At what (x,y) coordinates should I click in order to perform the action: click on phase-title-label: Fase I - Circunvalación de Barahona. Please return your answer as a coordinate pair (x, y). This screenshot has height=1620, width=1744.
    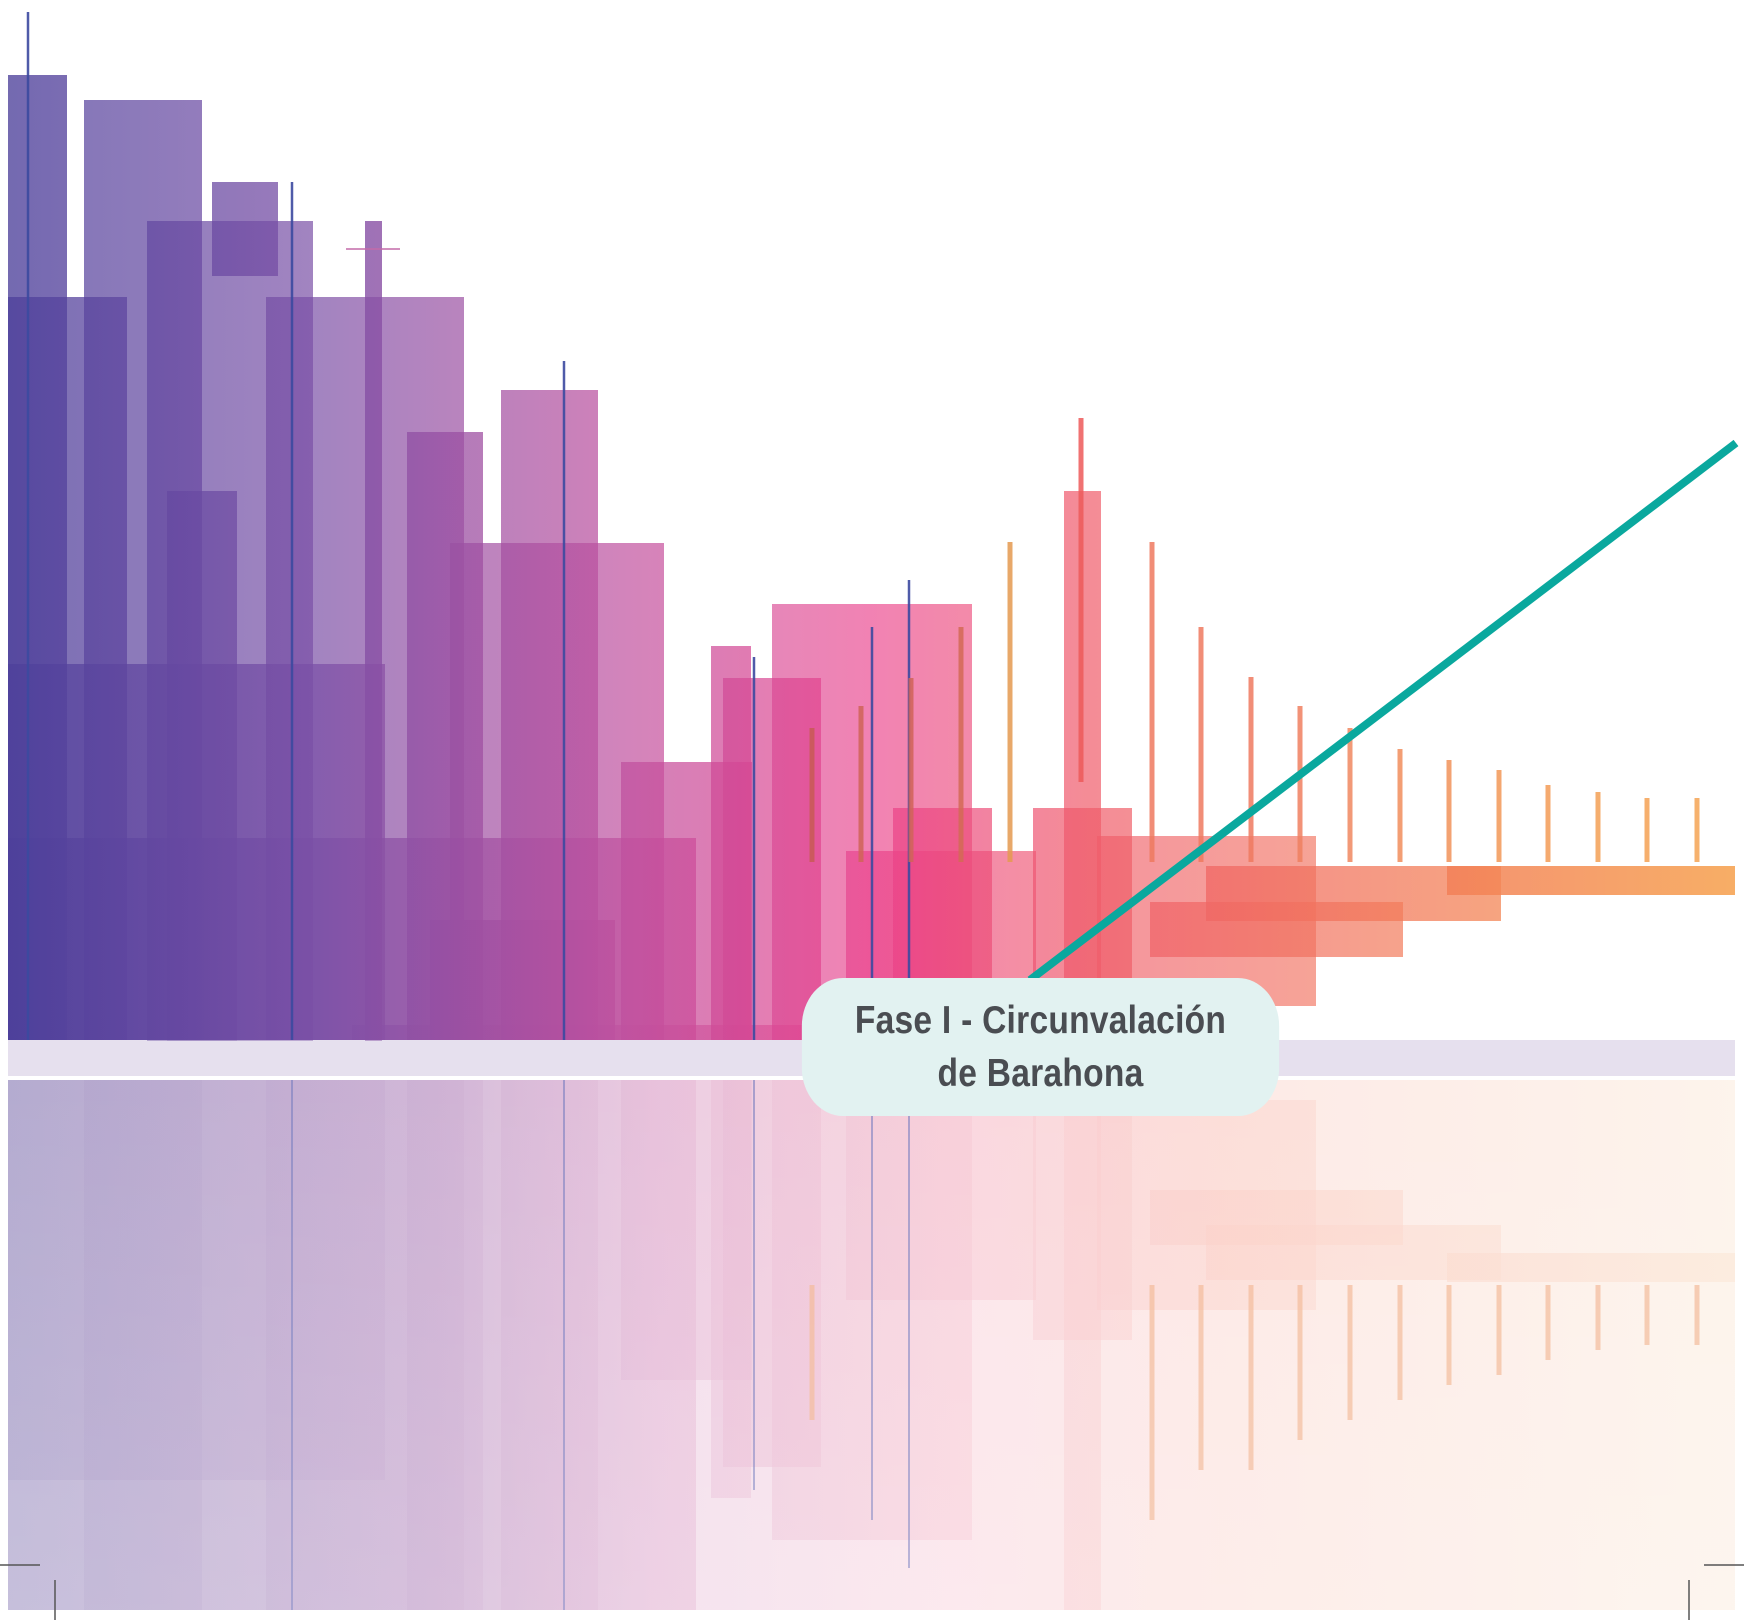
    Looking at the image, I should click on (1040, 1047).